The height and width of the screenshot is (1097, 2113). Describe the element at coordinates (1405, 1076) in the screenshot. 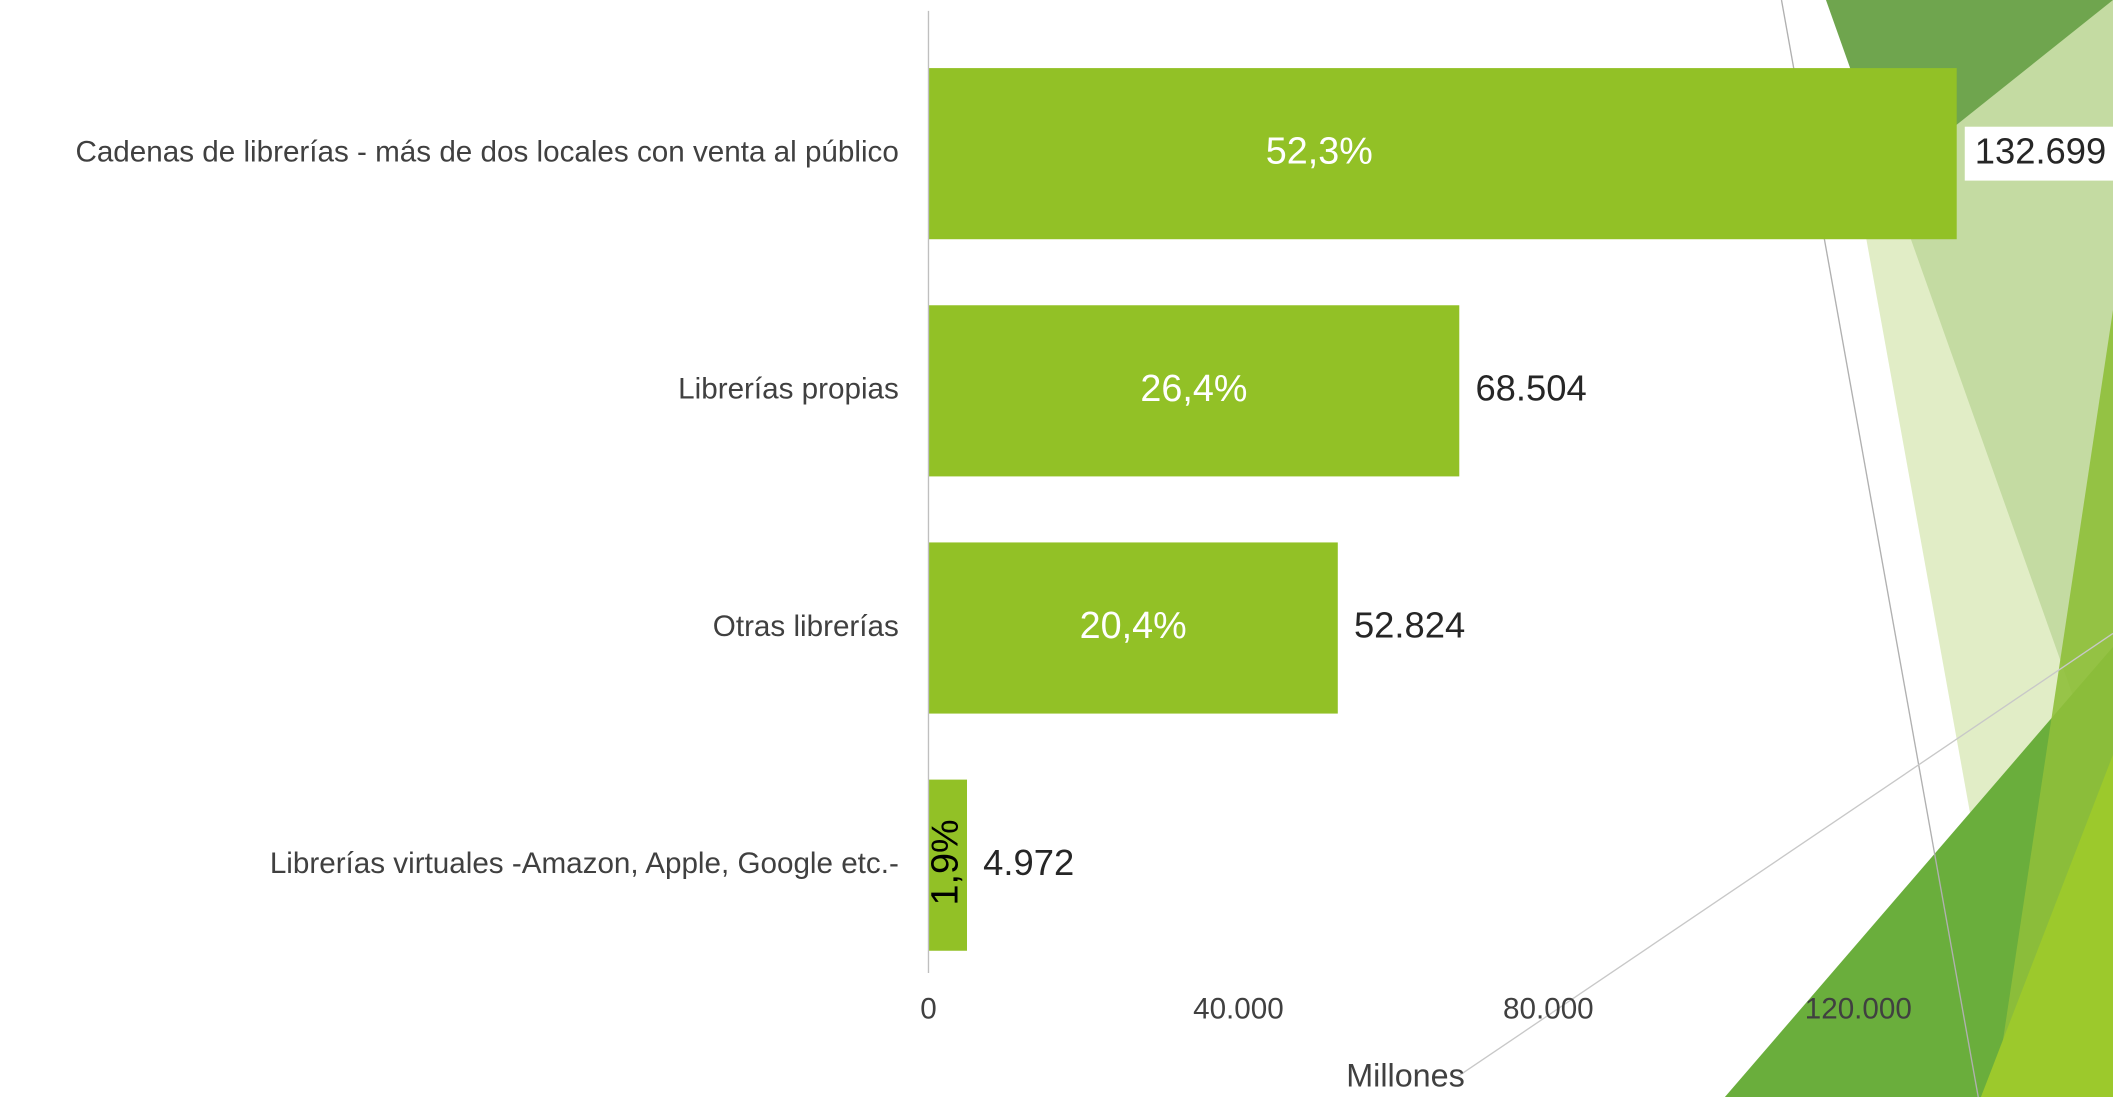

I see `x-axis-title: Millones` at that location.